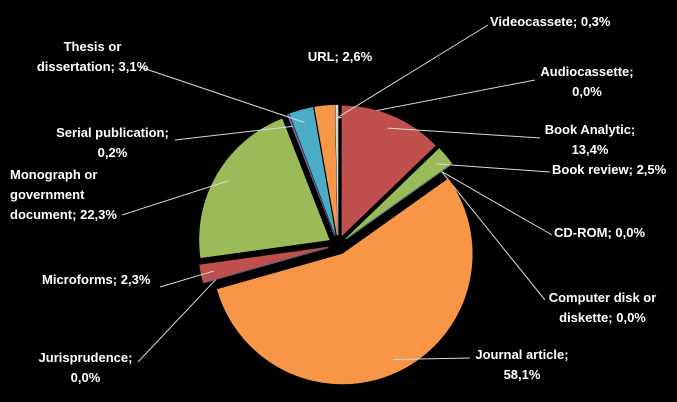  Describe the element at coordinates (340, 57) in the screenshot. I see `data-label: URL; 2,6%` at that location.